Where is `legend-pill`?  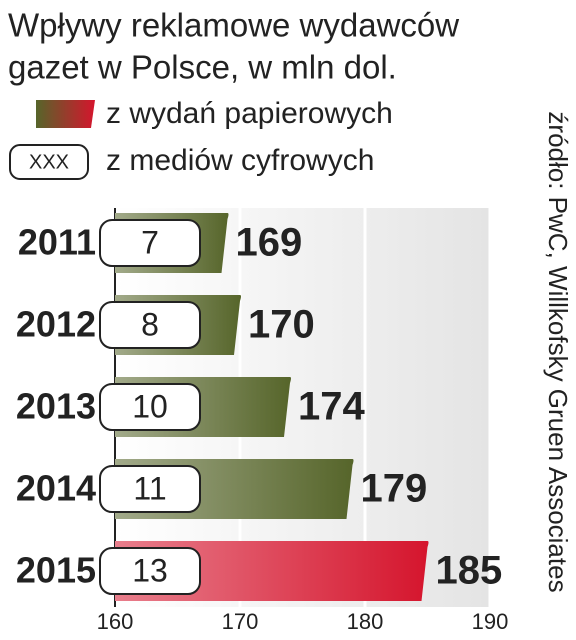 legend-pill is located at coordinates (49, 162).